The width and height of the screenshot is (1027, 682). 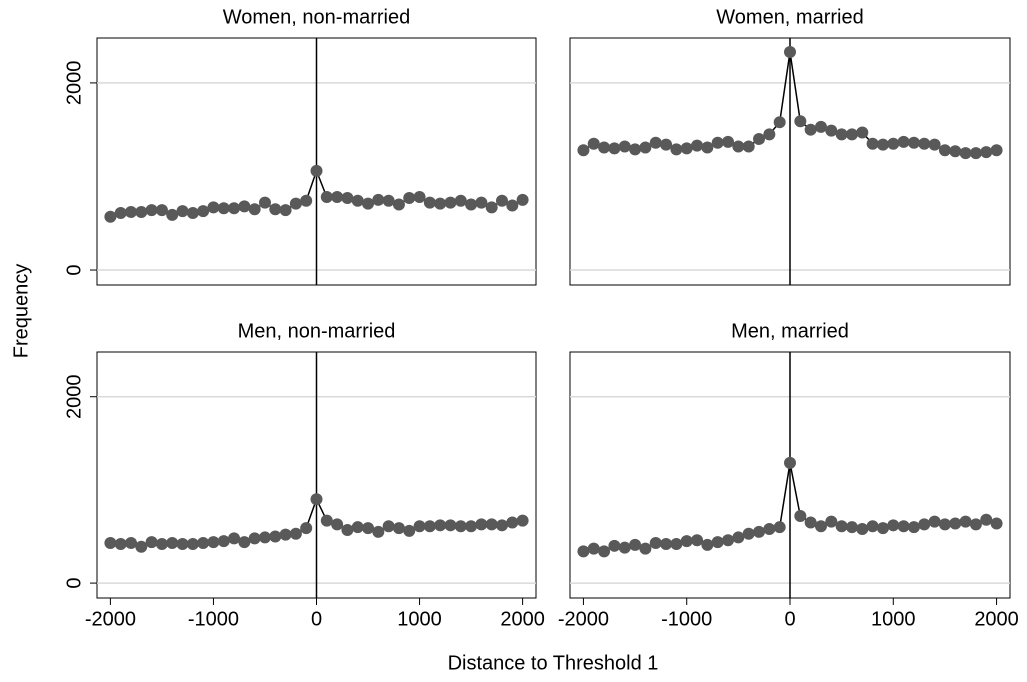 I want to click on x-axis-label: Distance to Threshold 1, so click(x=553, y=663).